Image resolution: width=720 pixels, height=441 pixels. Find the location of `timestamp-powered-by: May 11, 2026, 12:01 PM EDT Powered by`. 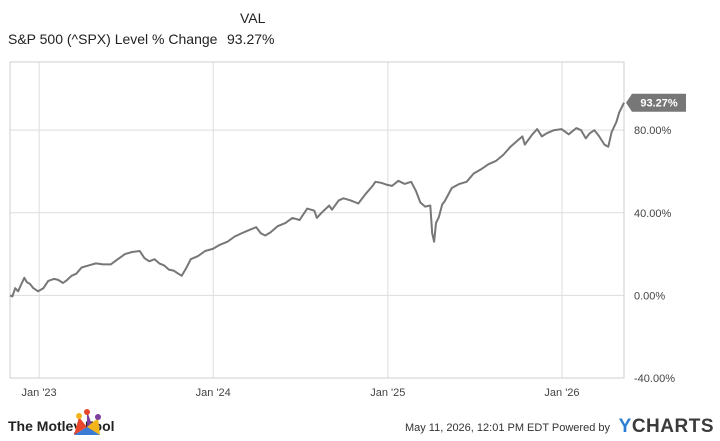

timestamp-powered-by: May 11, 2026, 12:01 PM EDT Powered by is located at coordinates (507, 428).